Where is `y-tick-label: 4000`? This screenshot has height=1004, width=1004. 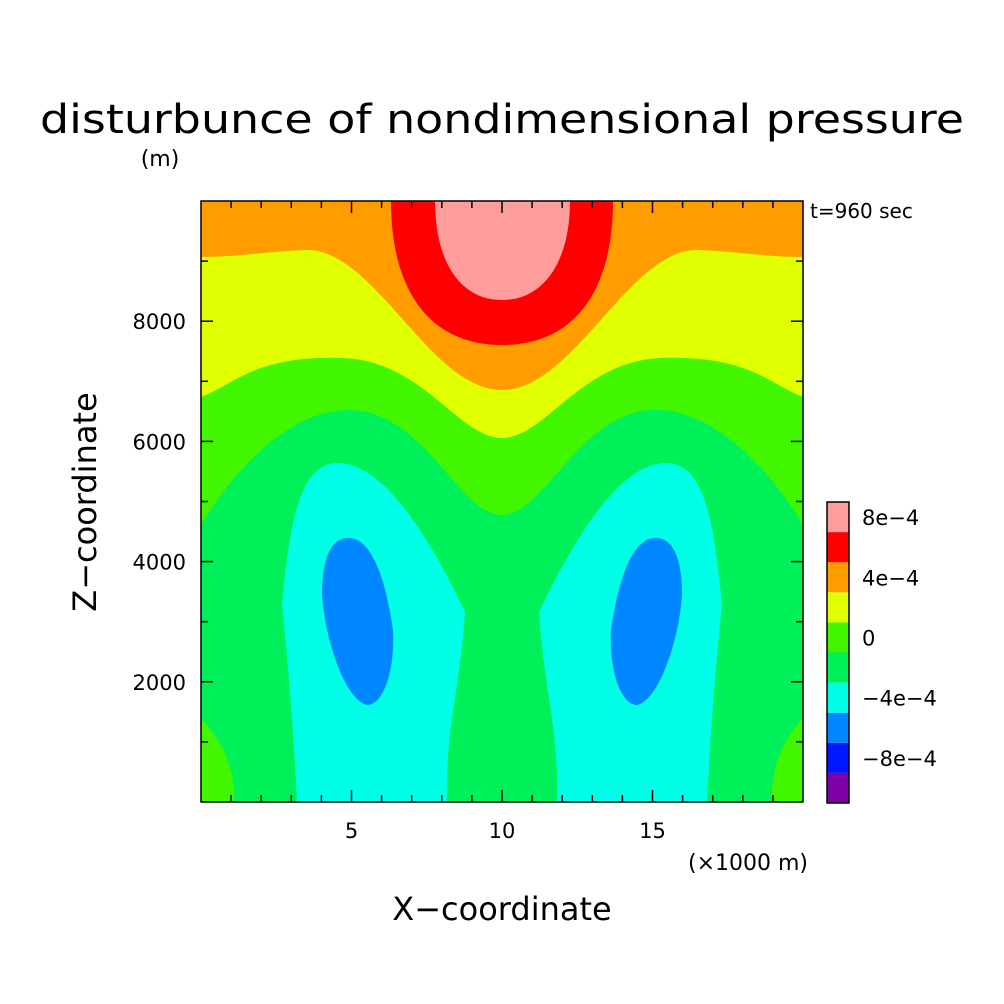 y-tick-label: 4000 is located at coordinates (159, 563).